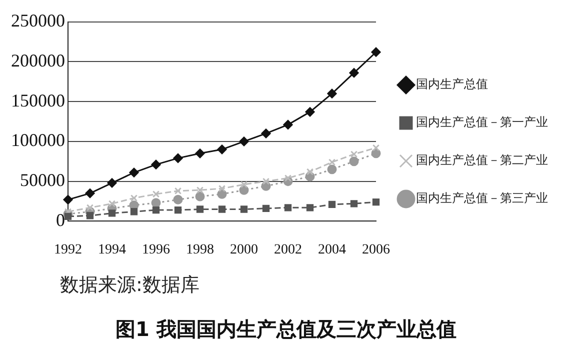  Describe the element at coordinates (60, 220) in the screenshot. I see `y-tick-label: 0` at that location.